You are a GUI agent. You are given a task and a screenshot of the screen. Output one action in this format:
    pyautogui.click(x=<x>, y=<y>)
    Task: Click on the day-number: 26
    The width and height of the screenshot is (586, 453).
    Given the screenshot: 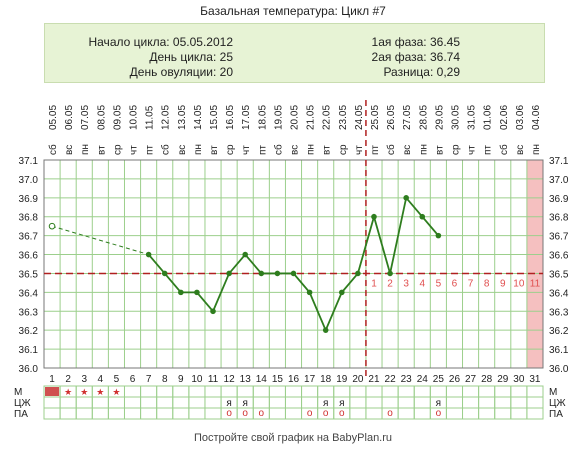 What is the action you would take?
    pyautogui.click(x=455, y=379)
    